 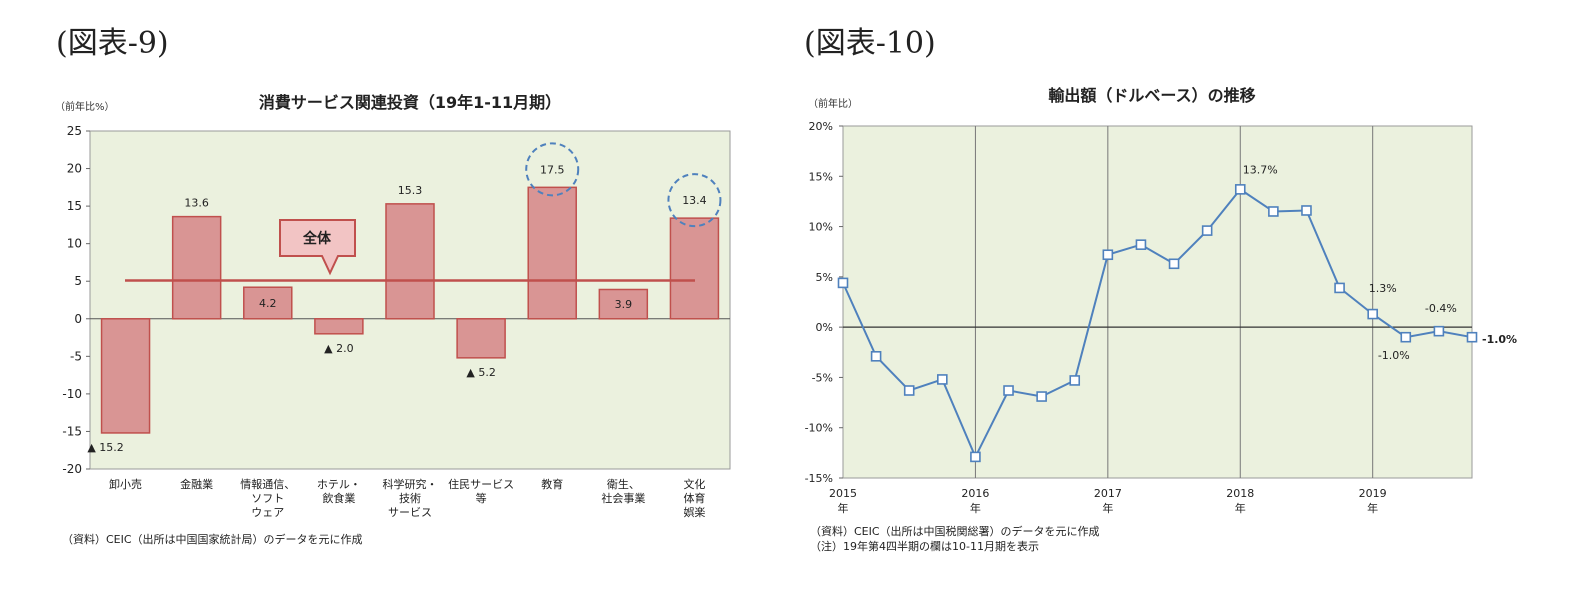 What do you see at coordinates (481, 498) in the screenshot?
I see `category-label: 等` at bounding box center [481, 498].